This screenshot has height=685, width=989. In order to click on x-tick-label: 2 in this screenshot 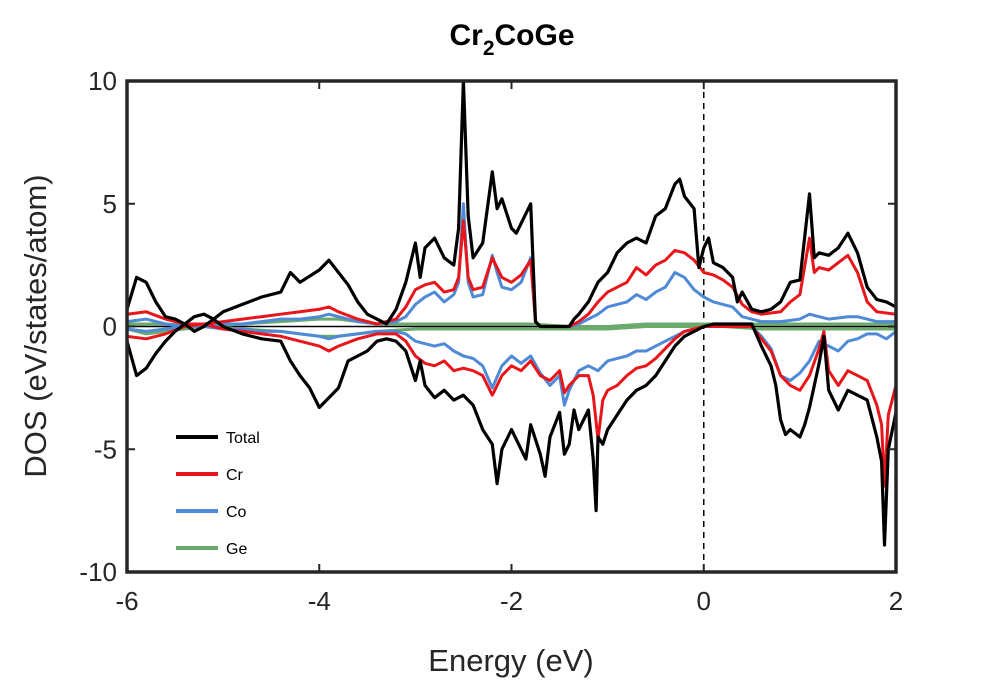, I will do `click(896, 601)`.